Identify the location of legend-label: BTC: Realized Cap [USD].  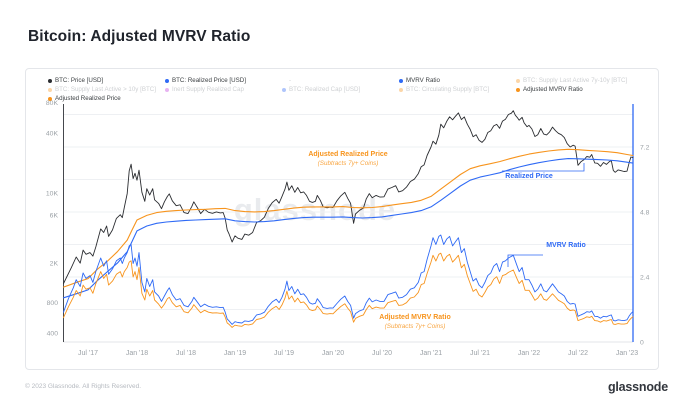
(325, 89).